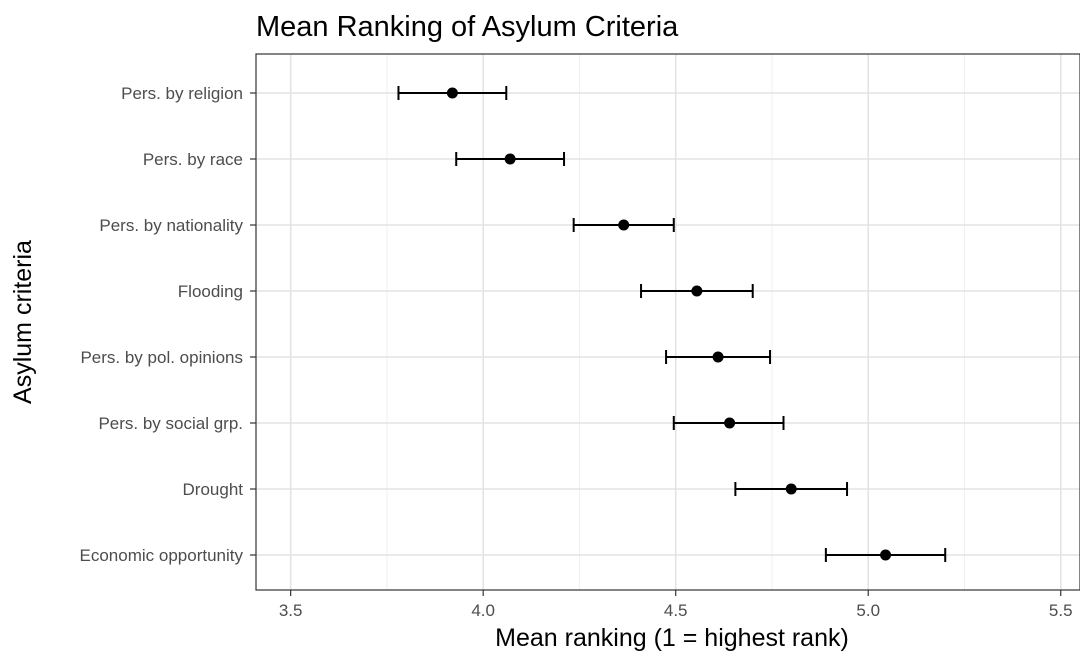  I want to click on y-tick-label: Economic opportunity, so click(162, 555).